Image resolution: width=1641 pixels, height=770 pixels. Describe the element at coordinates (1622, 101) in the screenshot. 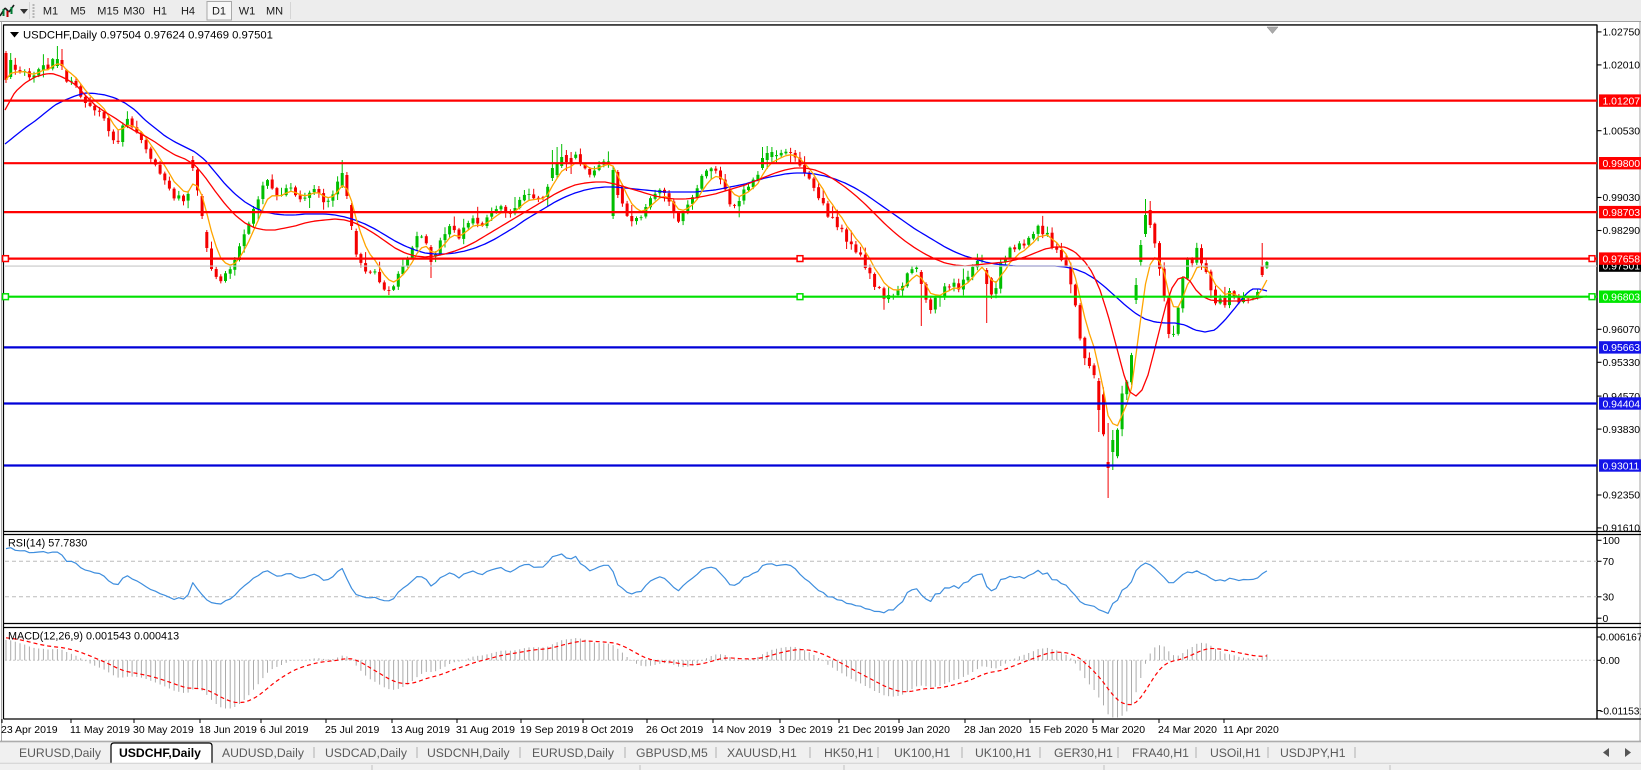

I see `svg-text: 1.01207` at that location.